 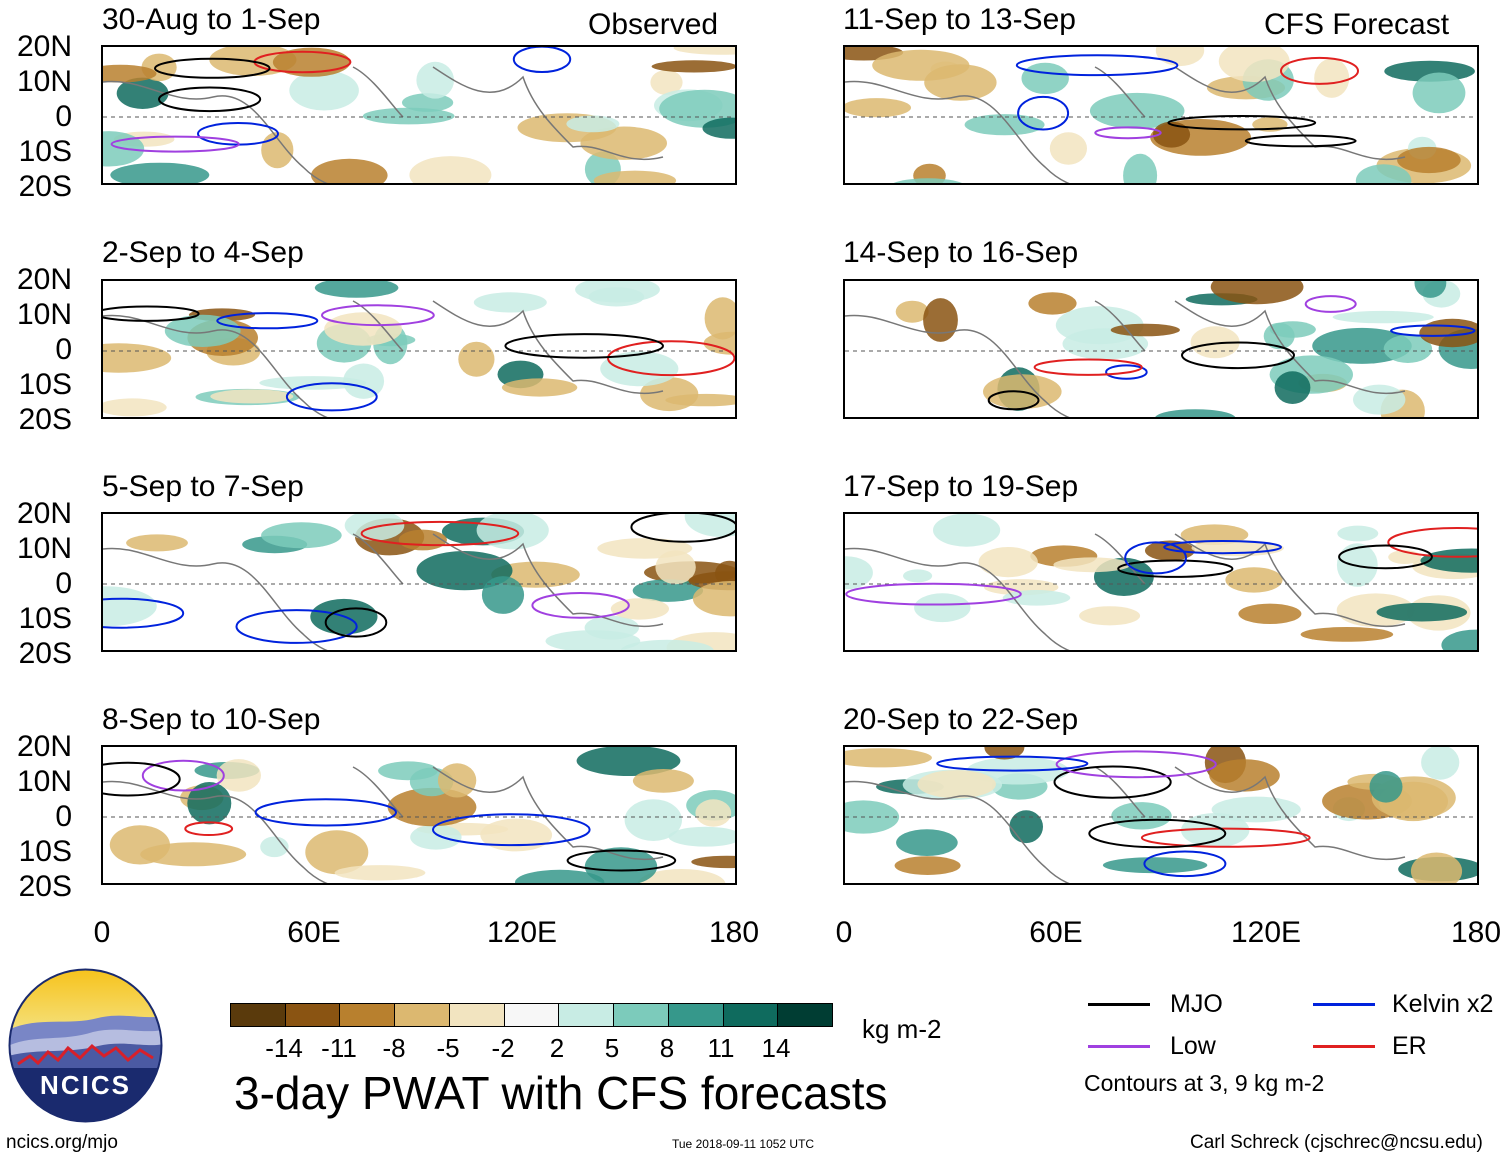 I want to click on lat-label: 0, so click(x=63, y=816).